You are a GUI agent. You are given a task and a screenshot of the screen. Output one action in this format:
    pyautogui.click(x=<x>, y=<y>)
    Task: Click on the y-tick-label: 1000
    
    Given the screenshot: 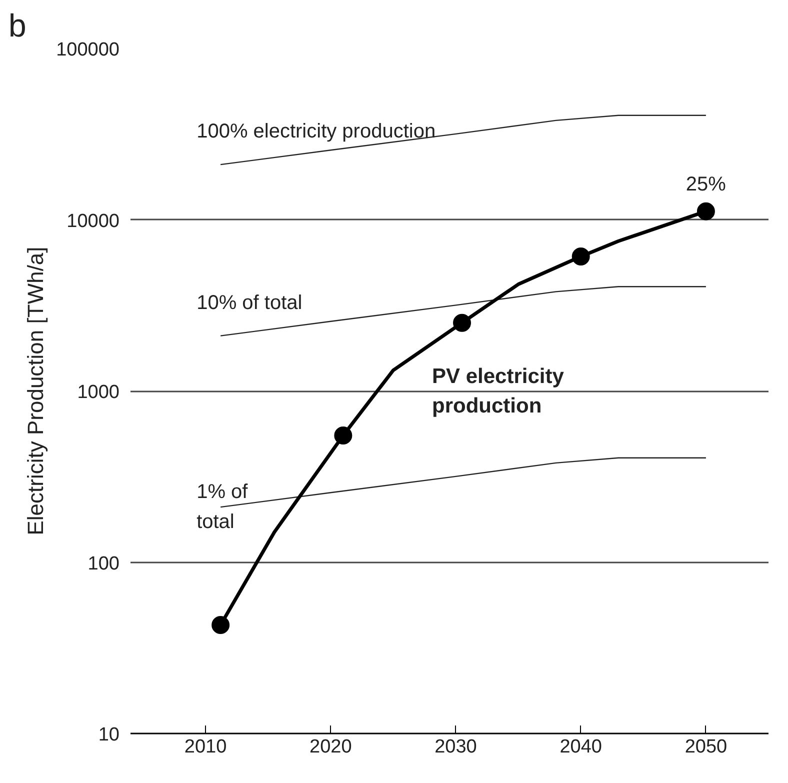 What is the action you would take?
    pyautogui.click(x=98, y=392)
    